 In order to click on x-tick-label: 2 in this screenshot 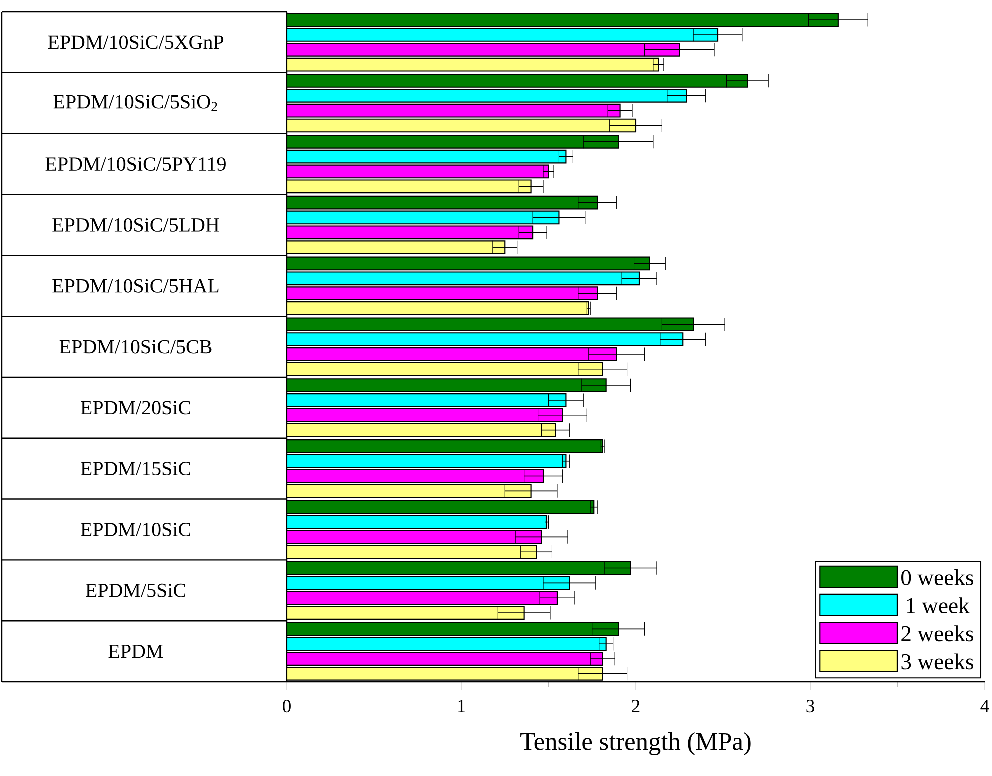, I will do `click(636, 706)`.